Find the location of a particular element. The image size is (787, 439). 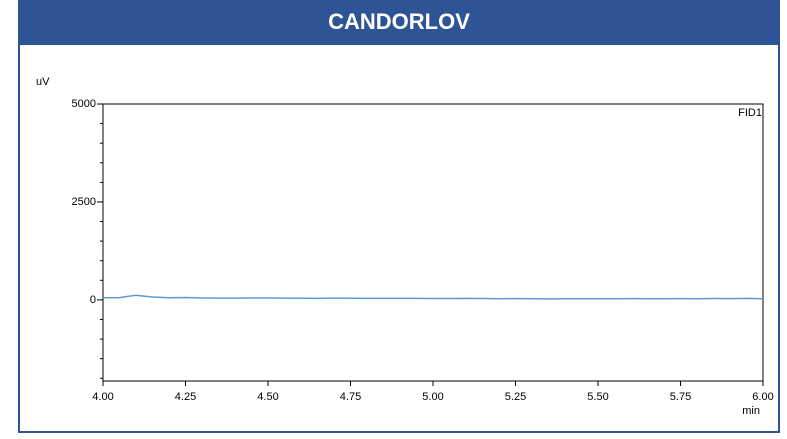

data-line is located at coordinates (433, 297).